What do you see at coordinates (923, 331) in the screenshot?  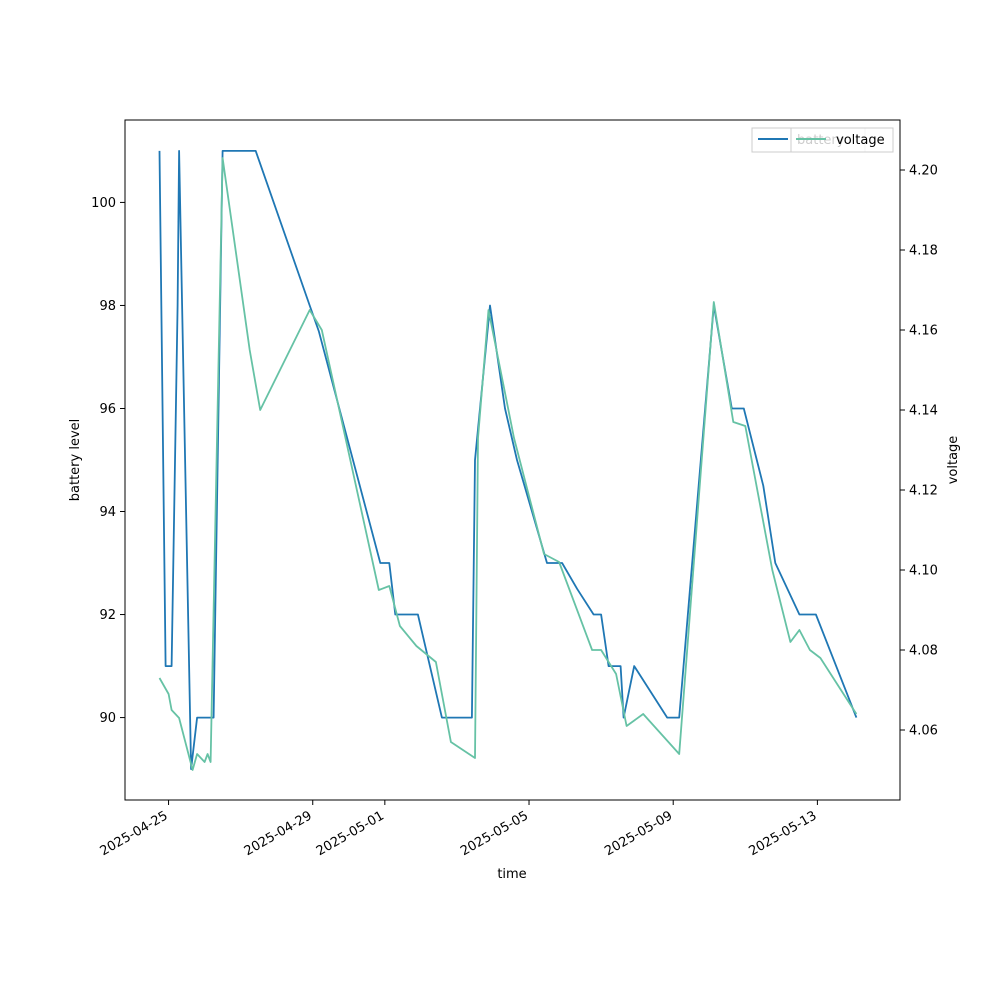 I see `right-y-tick-label: 4.16` at bounding box center [923, 331].